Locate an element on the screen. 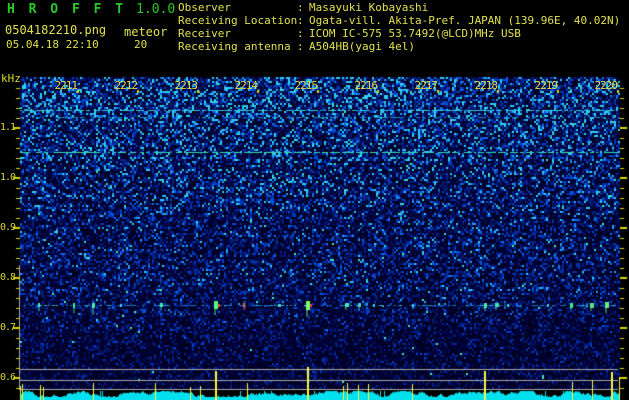 This screenshot has height=400, width=629. info-value: ICOM IC-575 53.7492(@LCD)MHz USB is located at coordinates (415, 33).